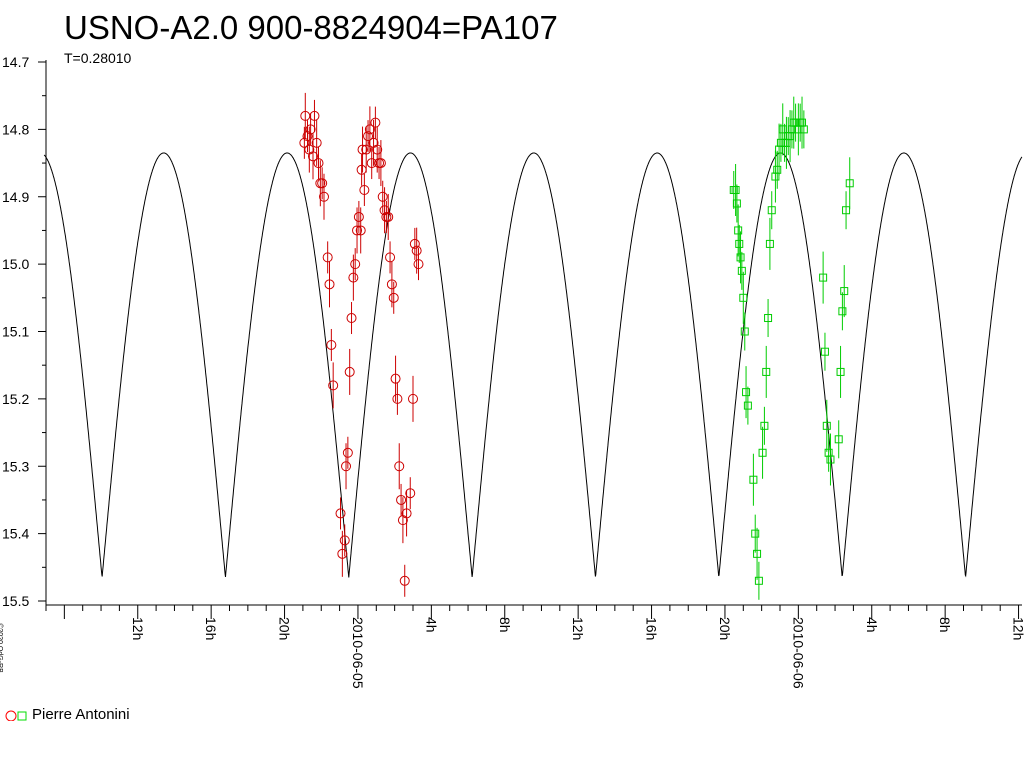  What do you see at coordinates (15, 62) in the screenshot?
I see `y-tick-label: 14.7` at bounding box center [15, 62].